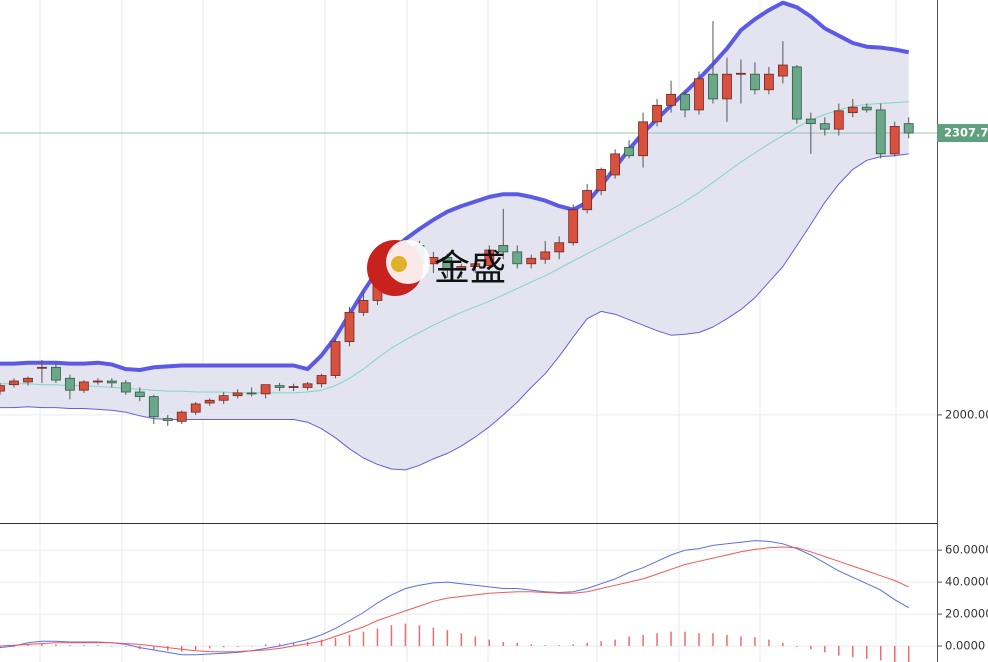  I want to click on y-tick-label: 0.0000, so click(965, 646).